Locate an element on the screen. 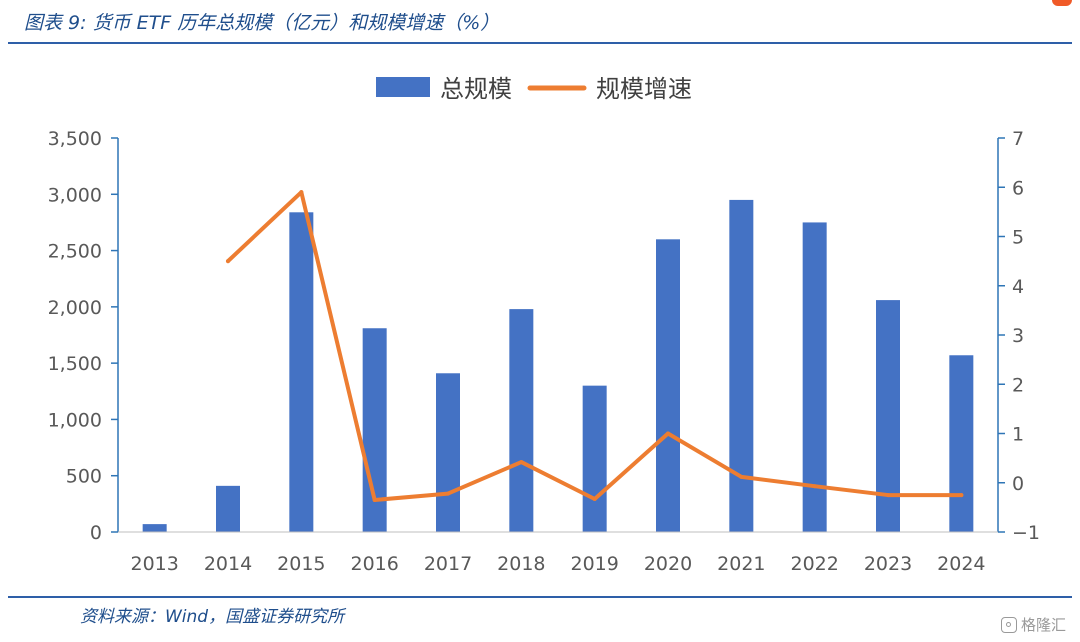  growth-point-2021 is located at coordinates (741, 476).